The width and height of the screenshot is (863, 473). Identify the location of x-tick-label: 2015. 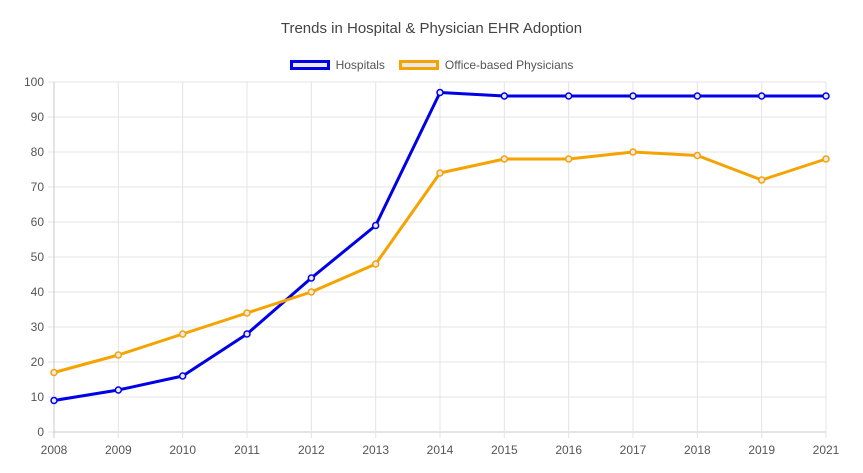
(504, 450).